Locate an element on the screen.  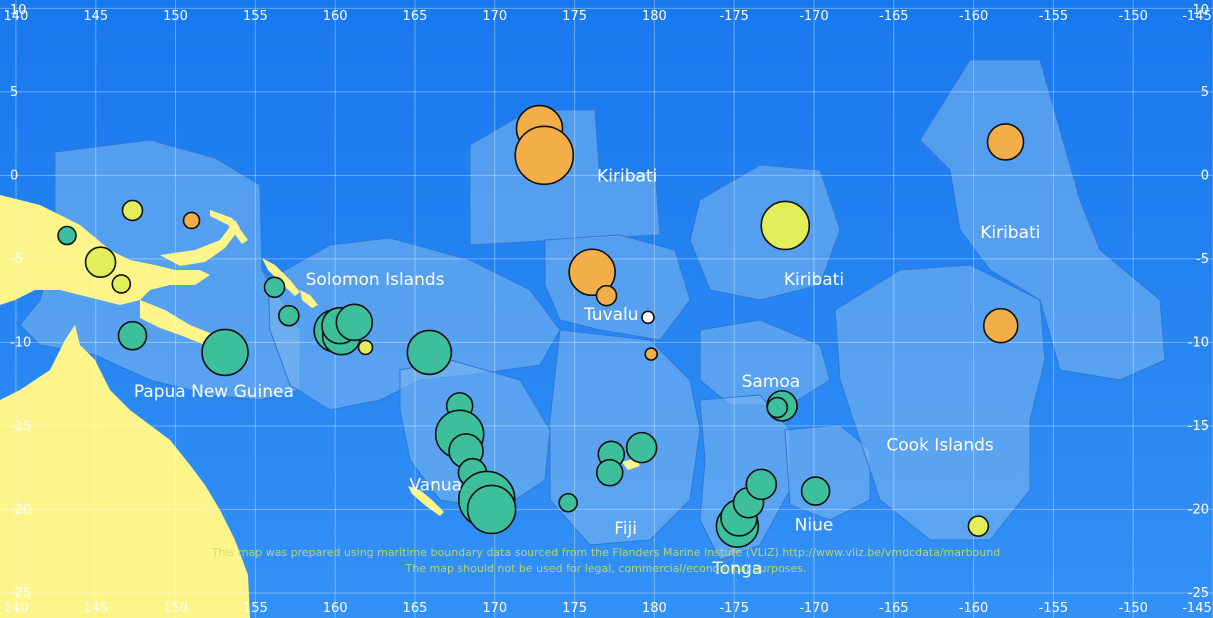
region-label: Kiribati is located at coordinates (627, 176).